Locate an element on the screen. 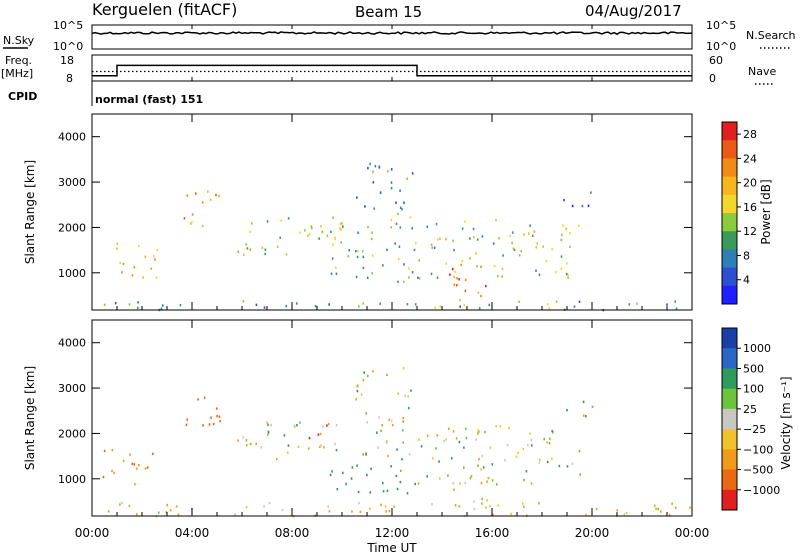  freq-label: Freq. is located at coordinates (18, 60).